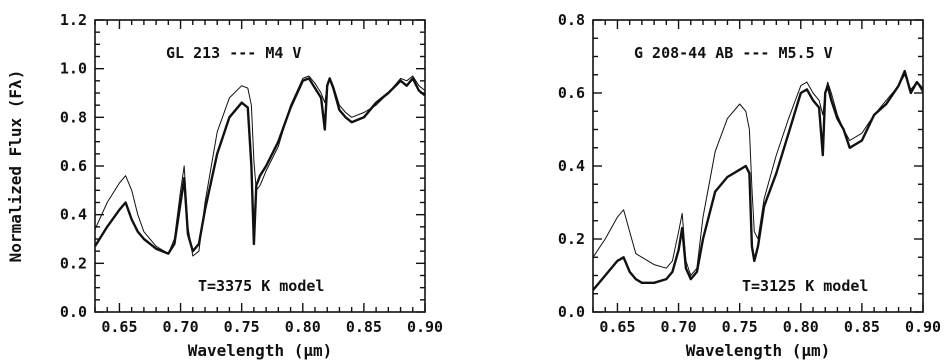 The height and width of the screenshot is (362, 952). What do you see at coordinates (73, 20) in the screenshot?
I see `y-tick-label: 1.2` at bounding box center [73, 20].